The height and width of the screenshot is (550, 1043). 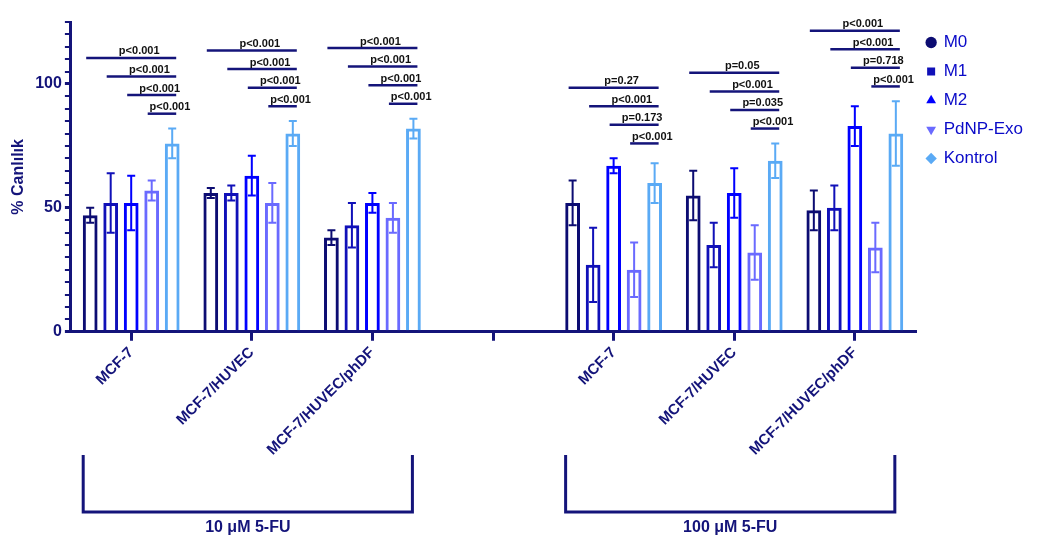 What do you see at coordinates (955, 100) in the screenshot?
I see `legend-label: M2` at bounding box center [955, 100].